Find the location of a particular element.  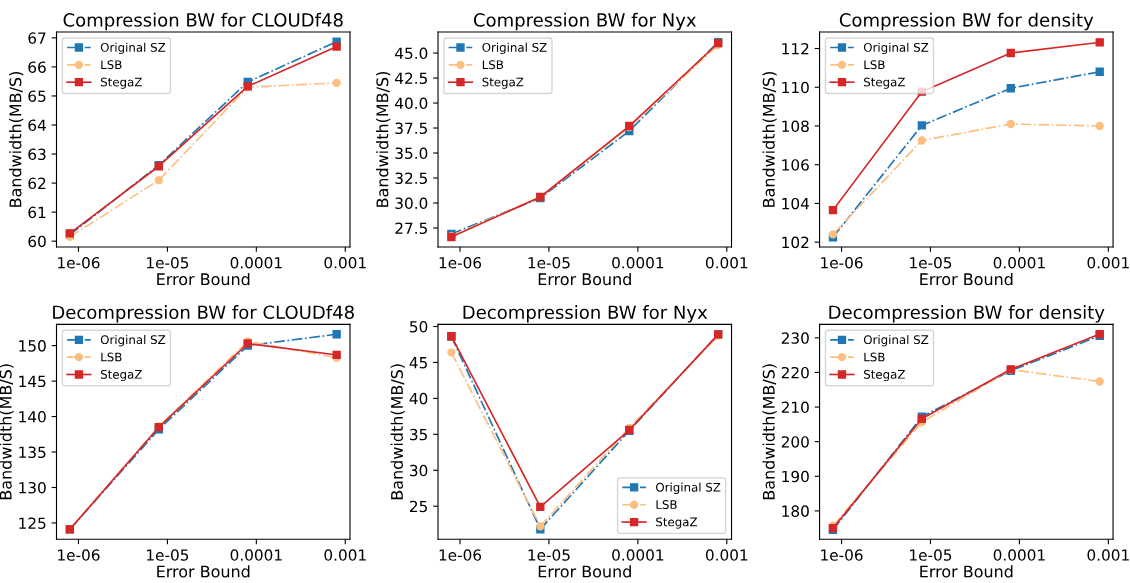

y-tick-label: 220 is located at coordinates (795, 372).